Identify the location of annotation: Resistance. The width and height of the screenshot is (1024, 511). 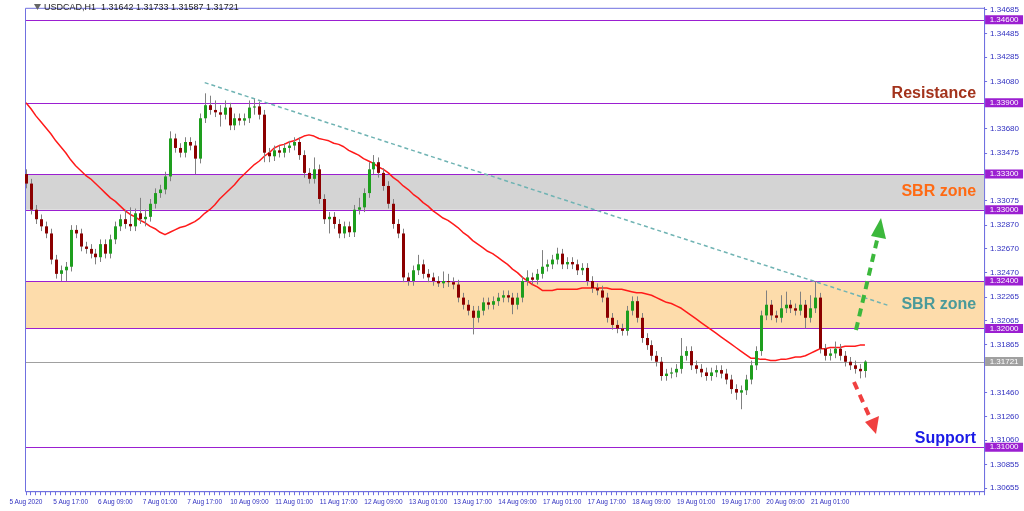
(934, 93).